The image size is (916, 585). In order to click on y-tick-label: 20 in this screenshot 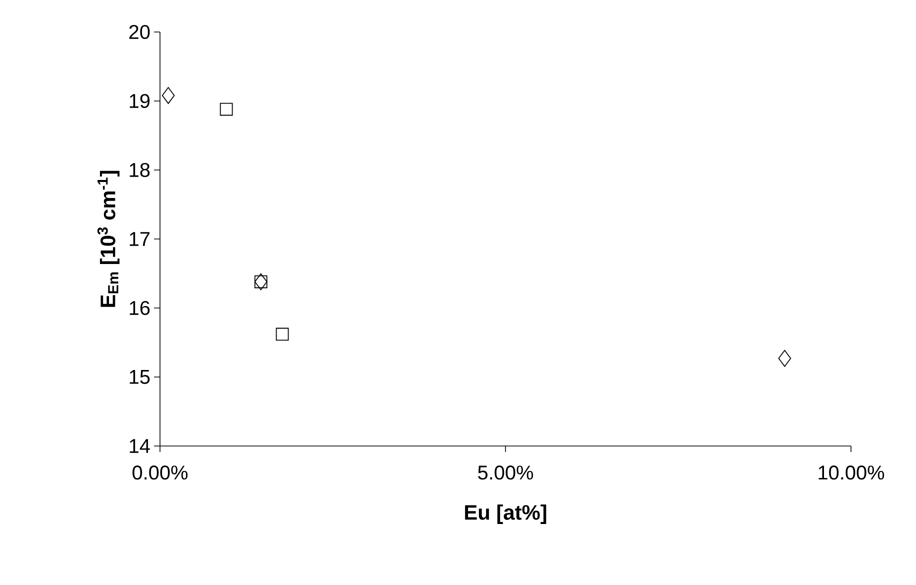, I will do `click(139, 32)`.